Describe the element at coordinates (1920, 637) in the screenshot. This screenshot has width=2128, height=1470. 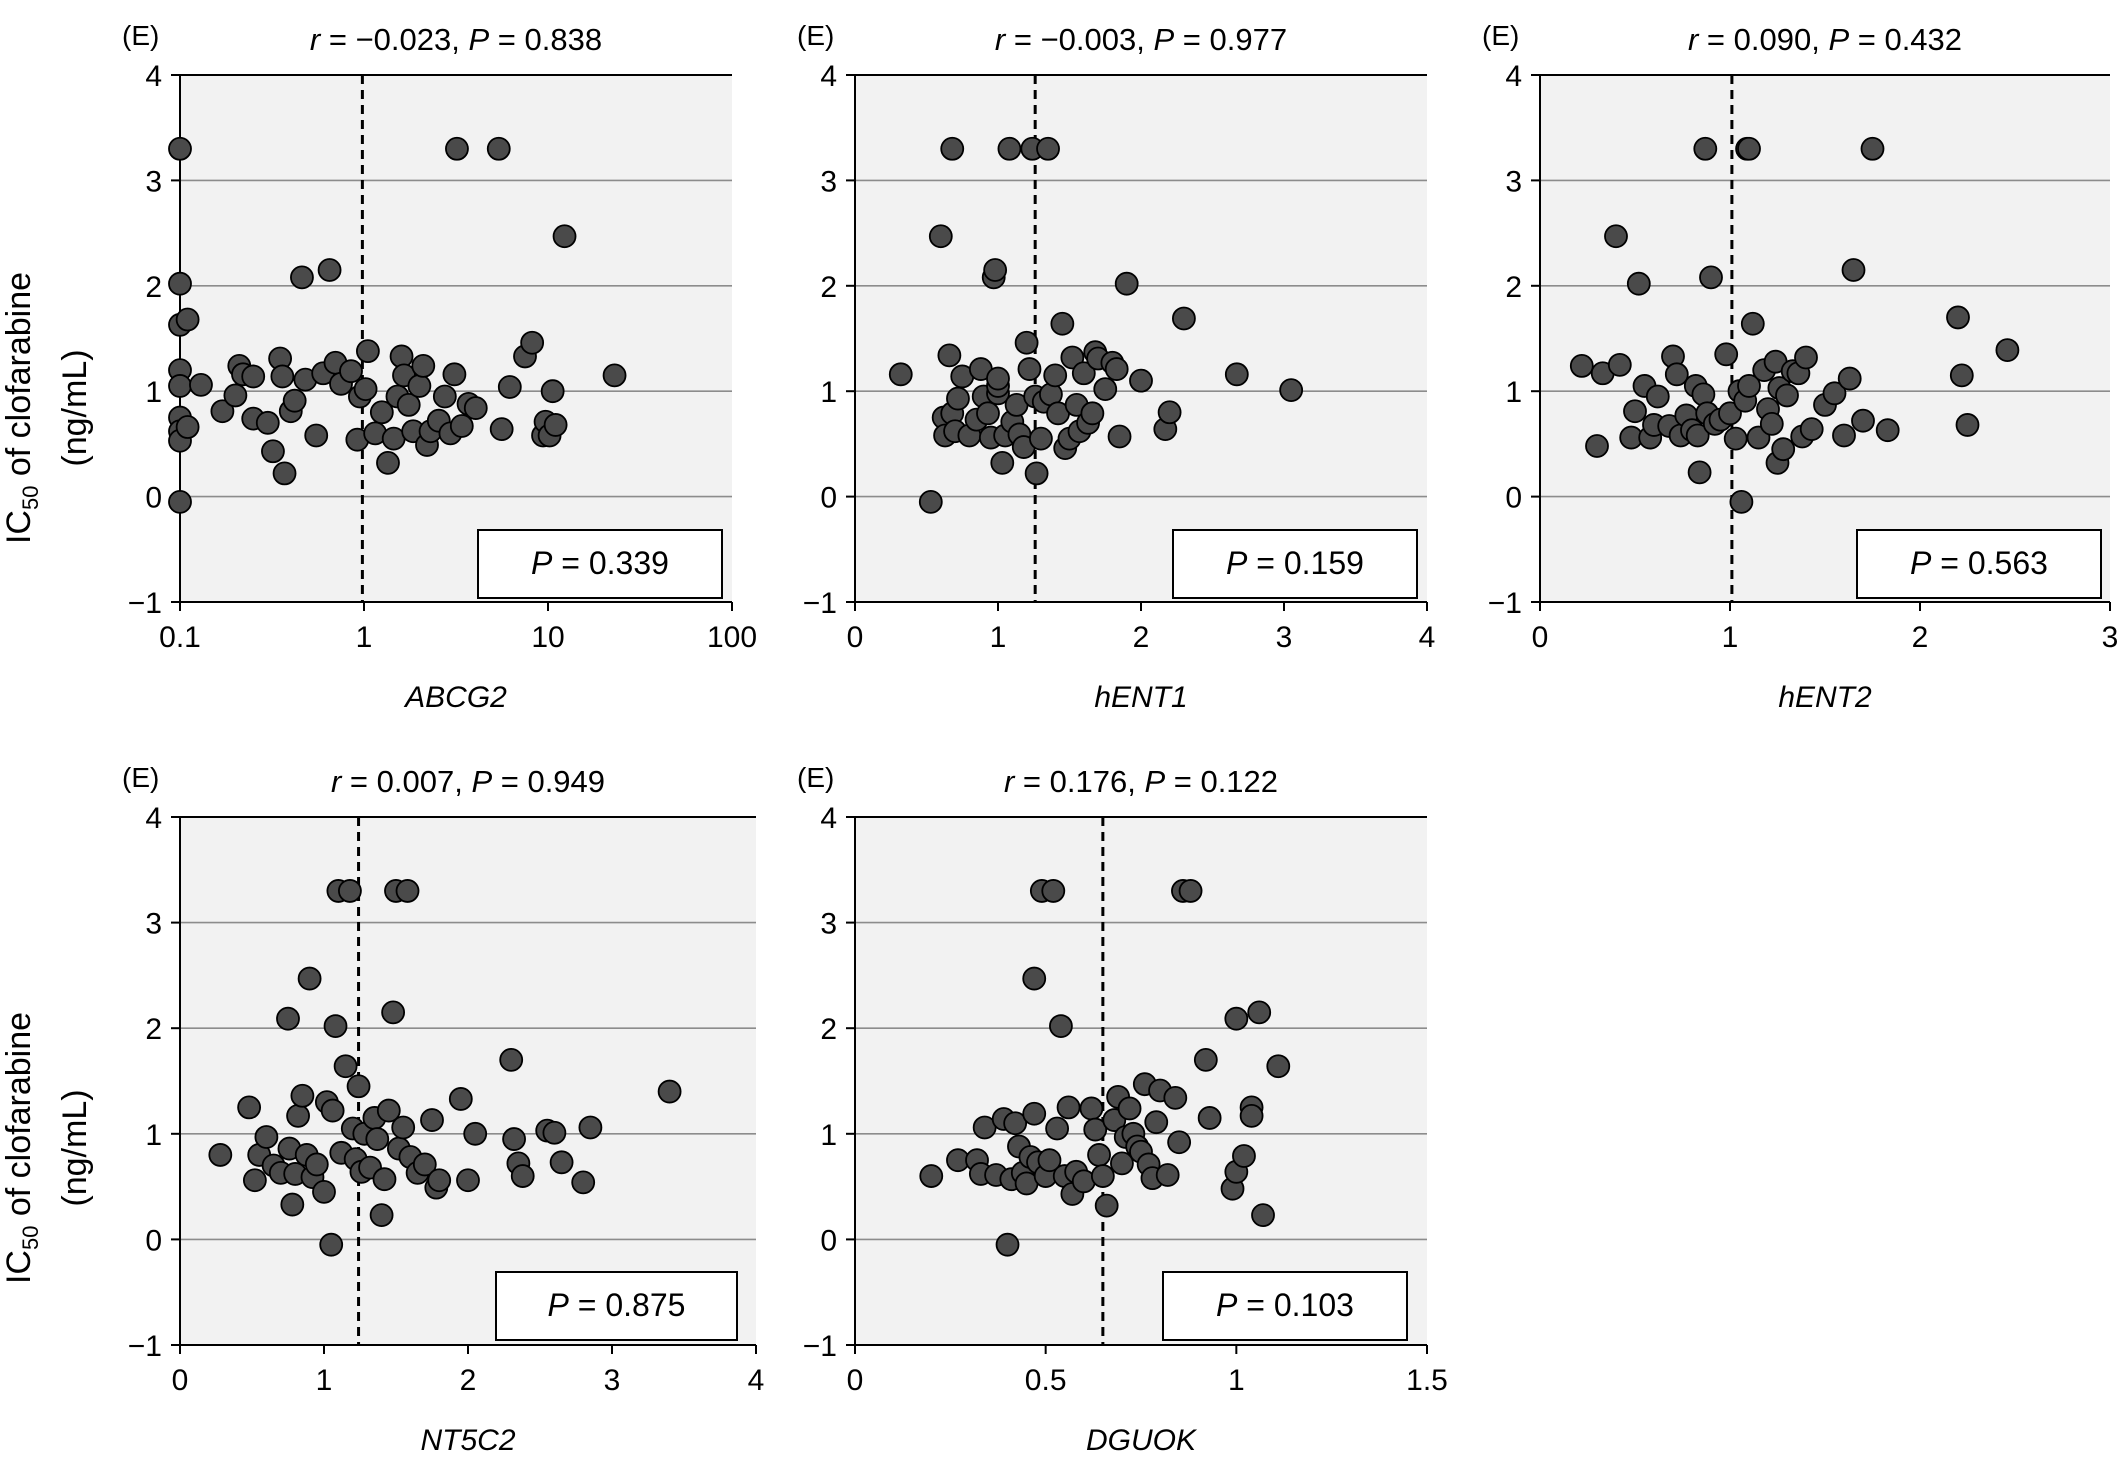
I see `x-tick-label: 2` at that location.